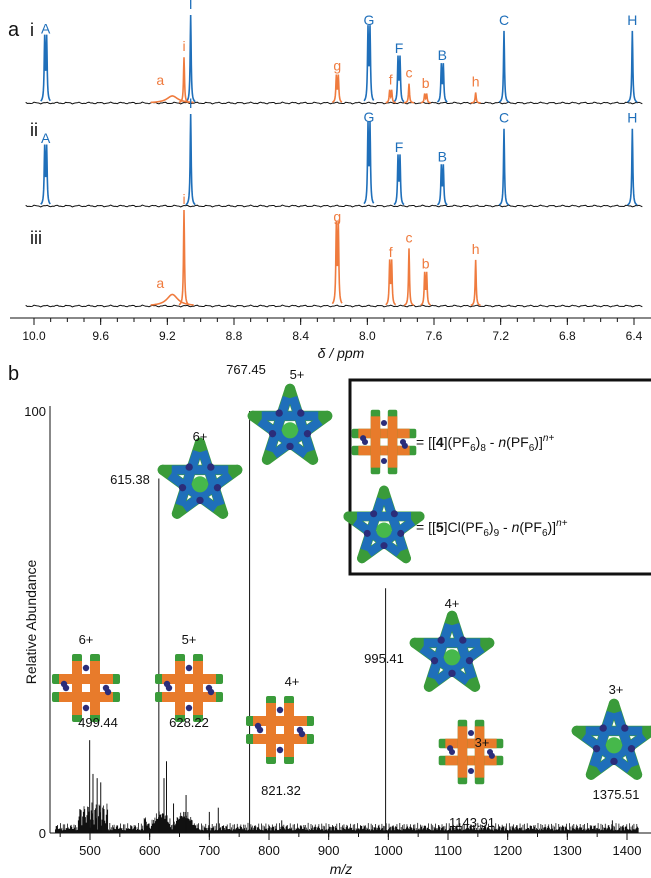 The image size is (651, 878). I want to click on peak-label-b: b, so click(426, 263).